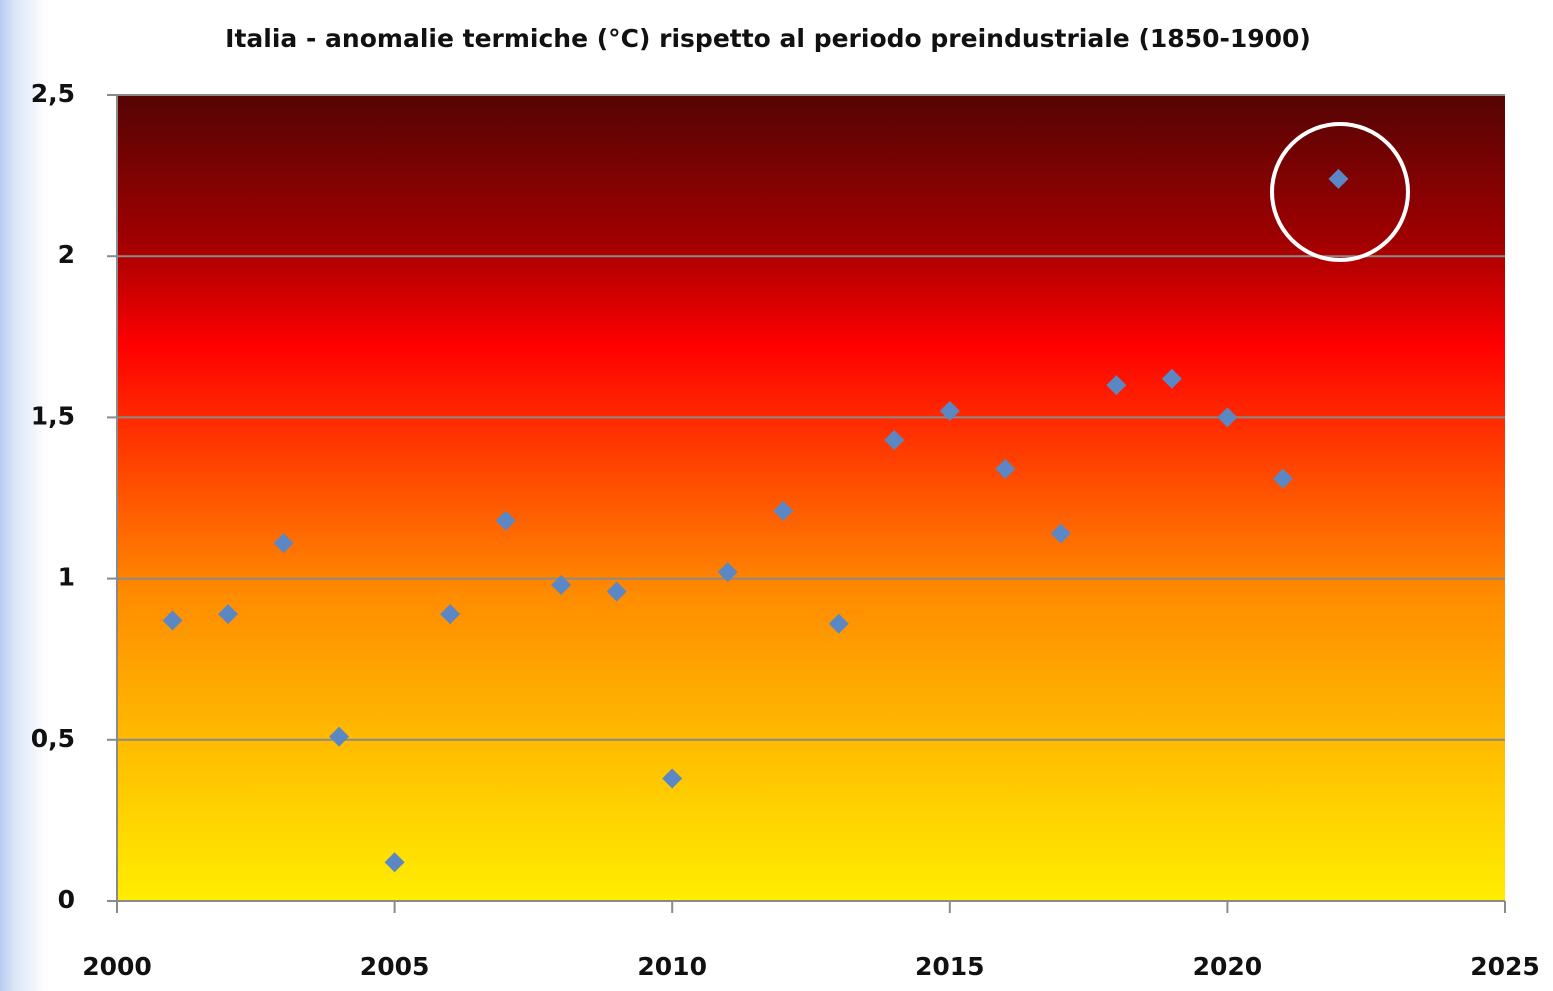  Describe the element at coordinates (395, 966) in the screenshot. I see `x-tick-label: 2005` at that location.